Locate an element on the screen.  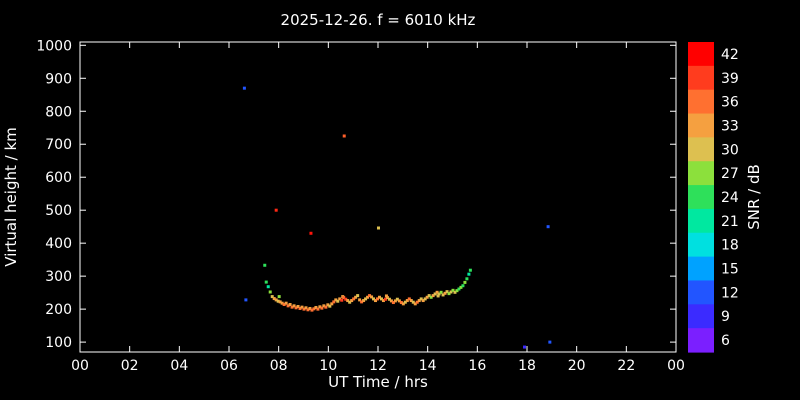
svg-text: 14 is located at coordinates (428, 366).